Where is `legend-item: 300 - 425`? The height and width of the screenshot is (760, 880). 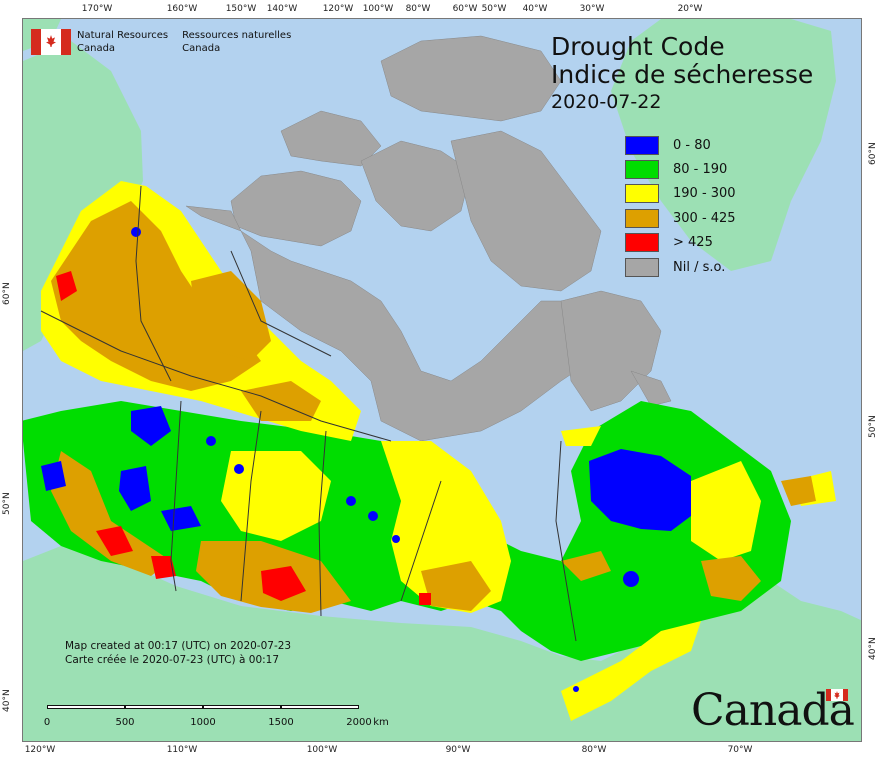
legend-item: 300 - 425 is located at coordinates (680, 218).